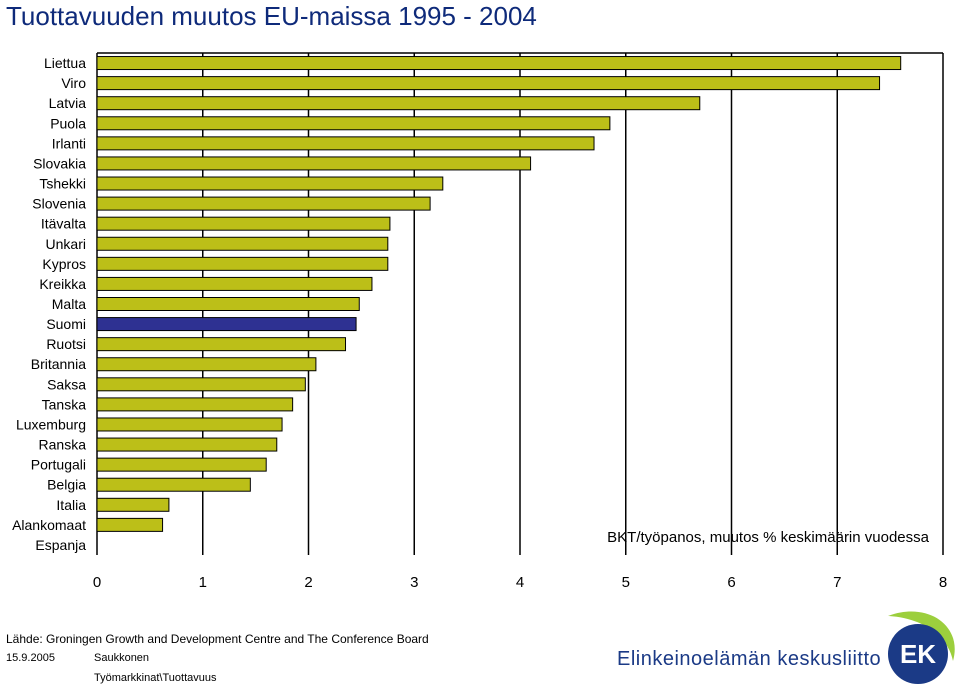 This screenshot has width=960, height=687. What do you see at coordinates (59, 204) in the screenshot?
I see `category-label: Slovenia` at bounding box center [59, 204].